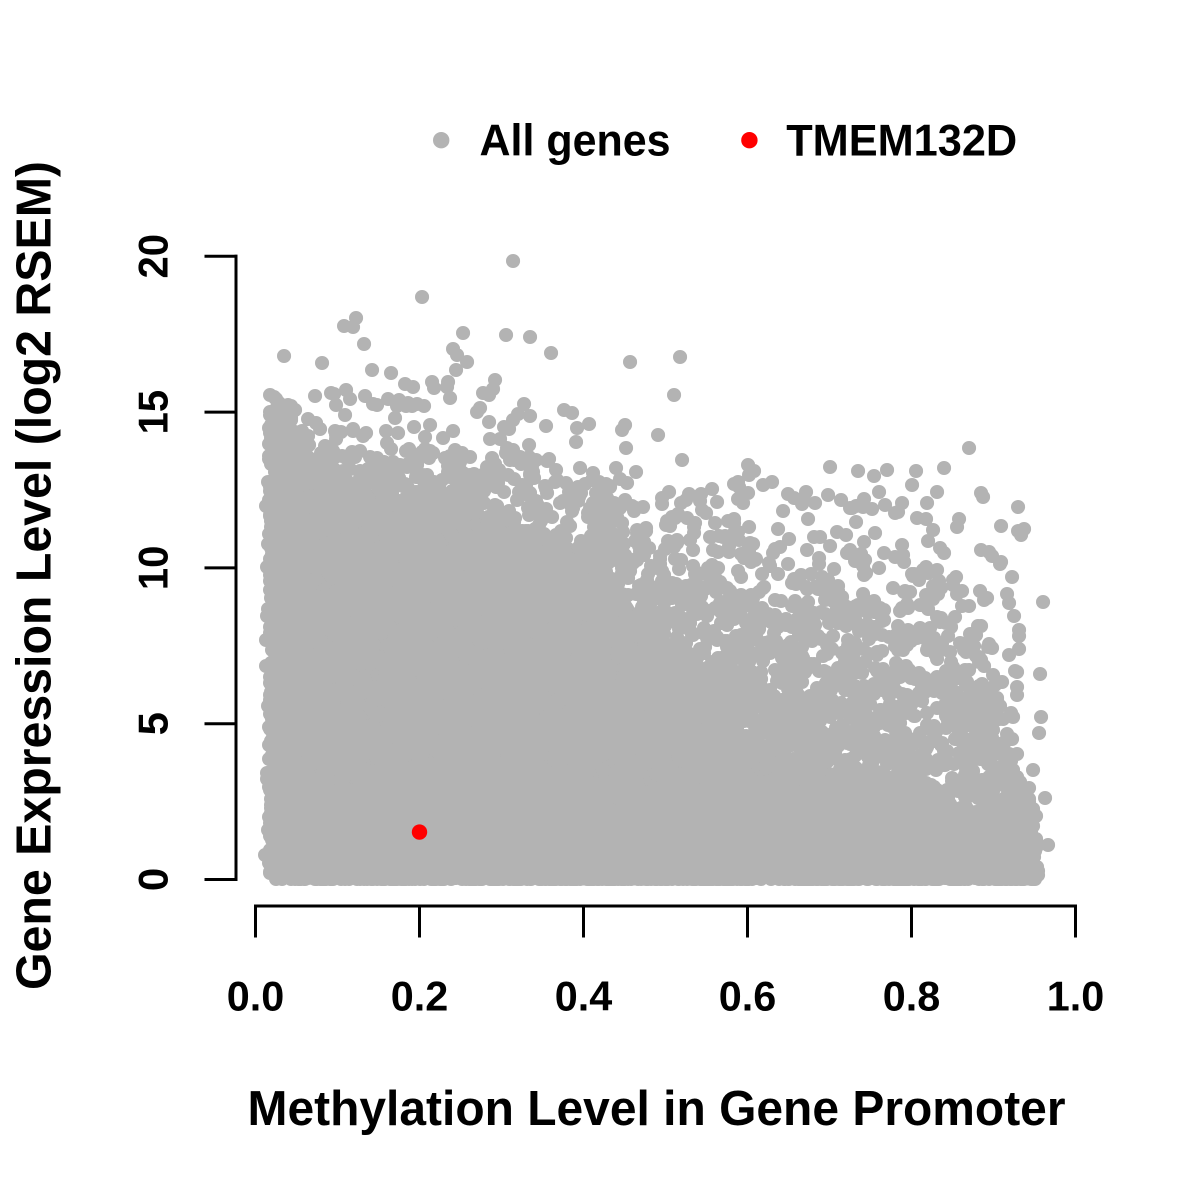 Image resolution: width=1200 pixels, height=1200 pixels. Describe the element at coordinates (748, 996) in the screenshot. I see `svg-text: 0.6` at that location.